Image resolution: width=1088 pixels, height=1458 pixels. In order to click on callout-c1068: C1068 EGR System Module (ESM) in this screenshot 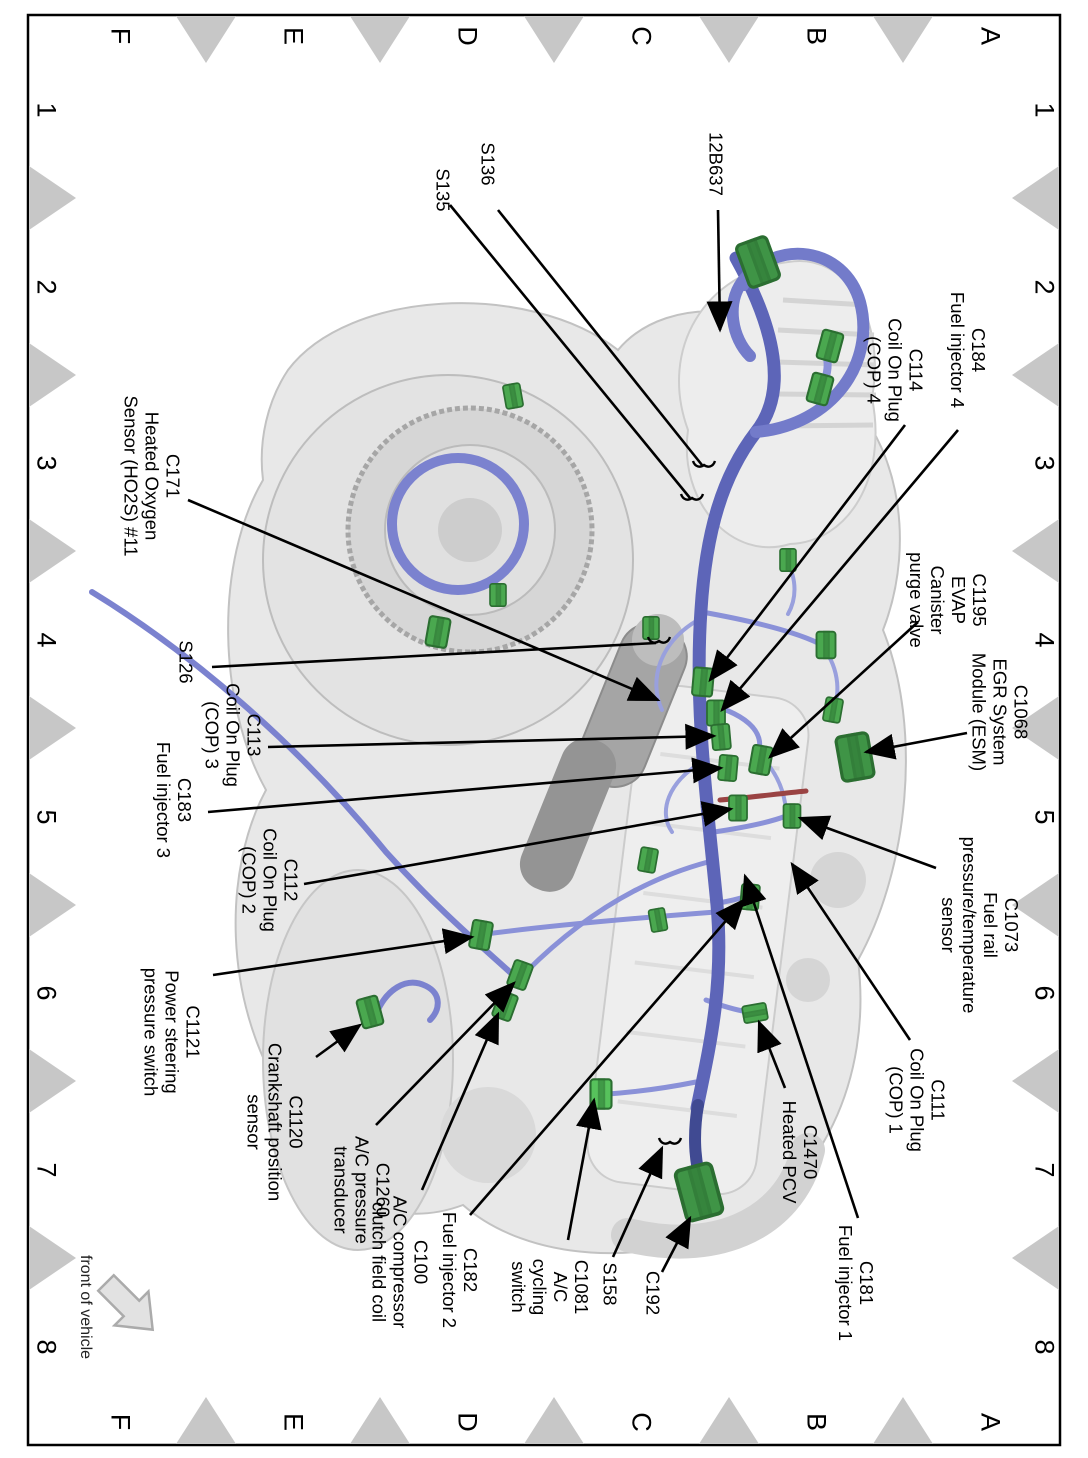, I will do `click(1000, 712)`.